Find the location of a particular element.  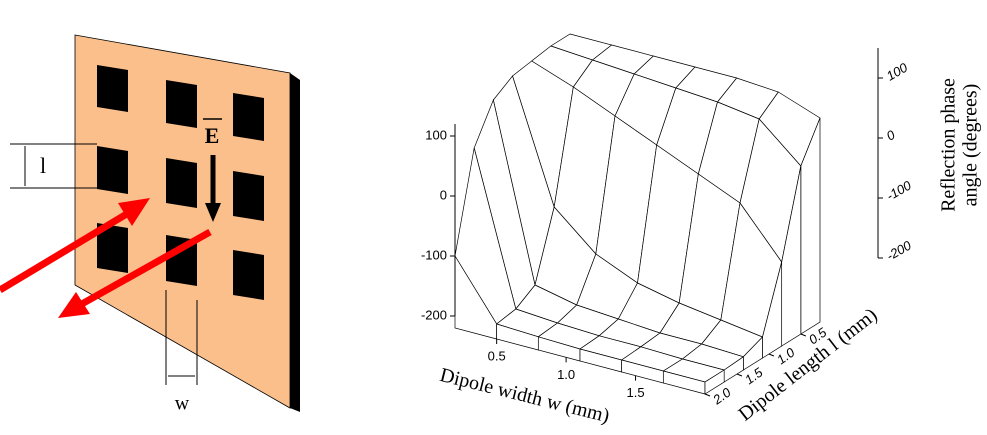

x-tick-label: 1.5 is located at coordinates (636, 392).